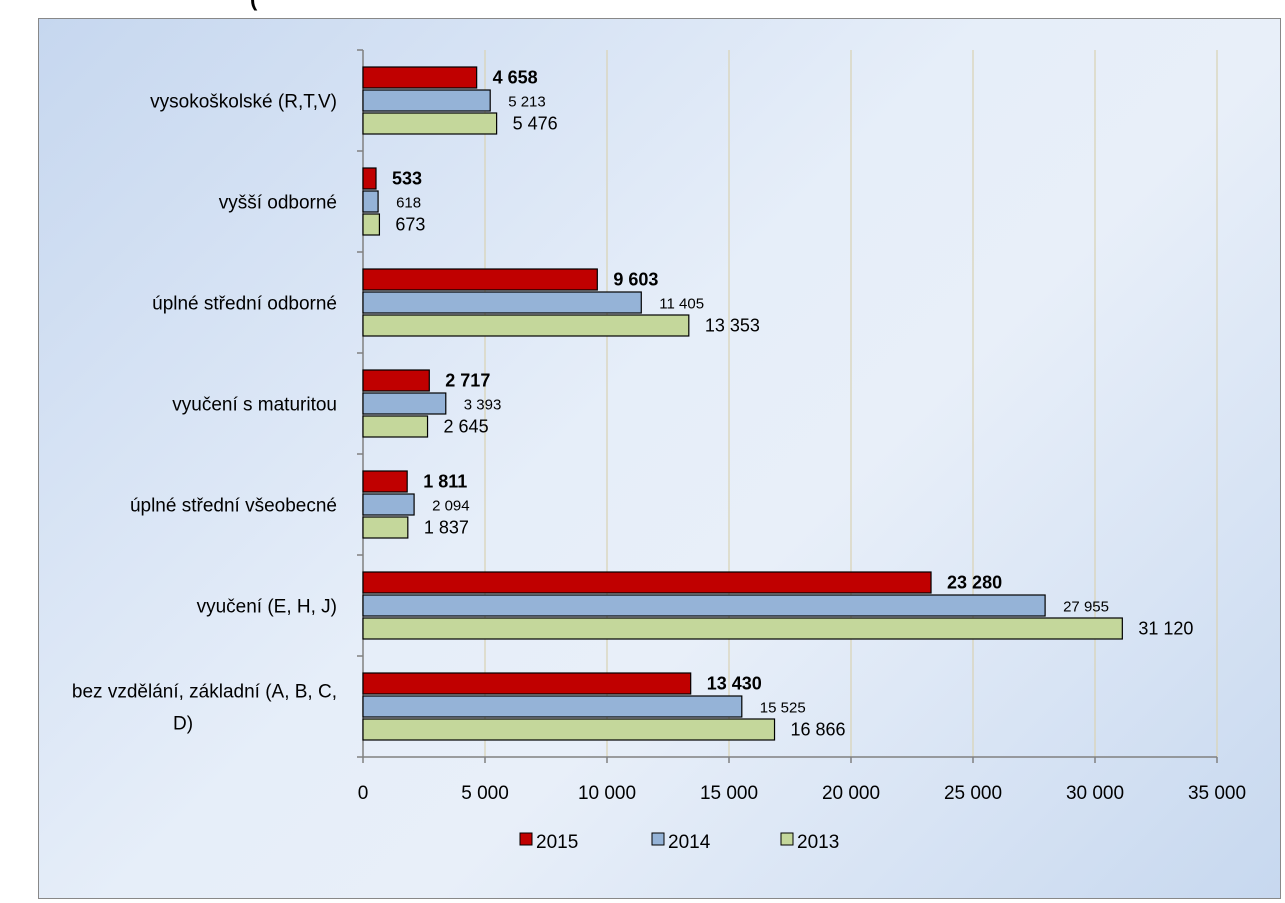  I want to click on category-label: úplné střední všeobecné, so click(233, 506).